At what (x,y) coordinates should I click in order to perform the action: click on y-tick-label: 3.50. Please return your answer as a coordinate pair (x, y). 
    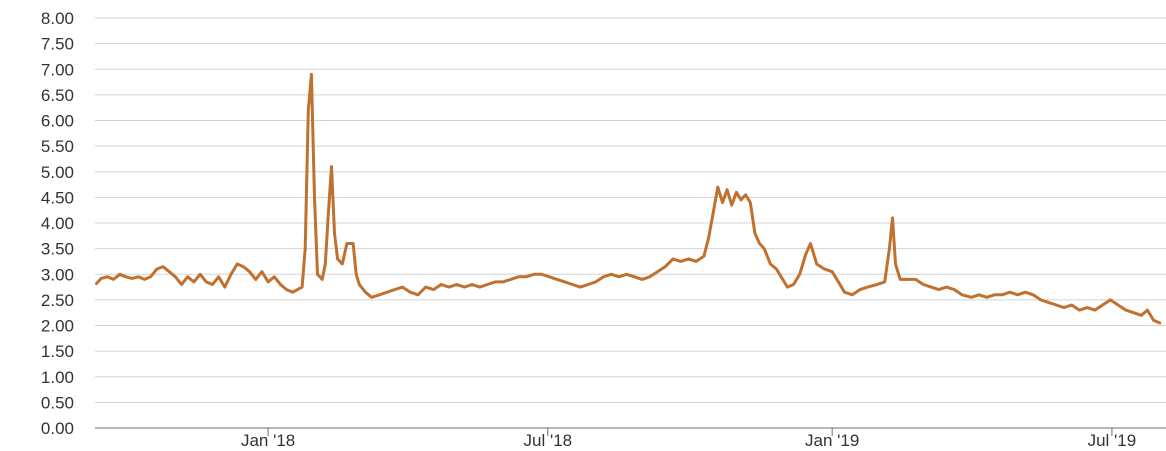
    Looking at the image, I should click on (57, 249).